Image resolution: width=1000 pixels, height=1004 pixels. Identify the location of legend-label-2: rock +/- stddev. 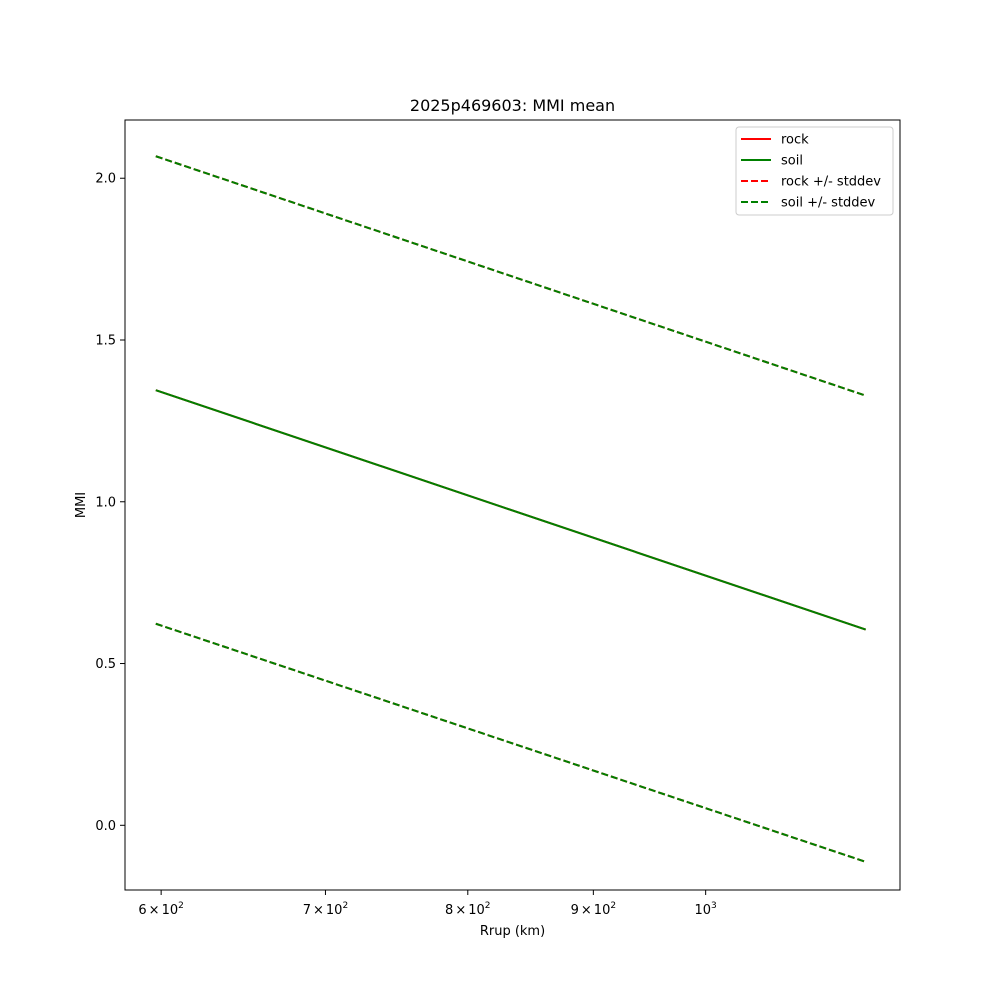
(831, 182).